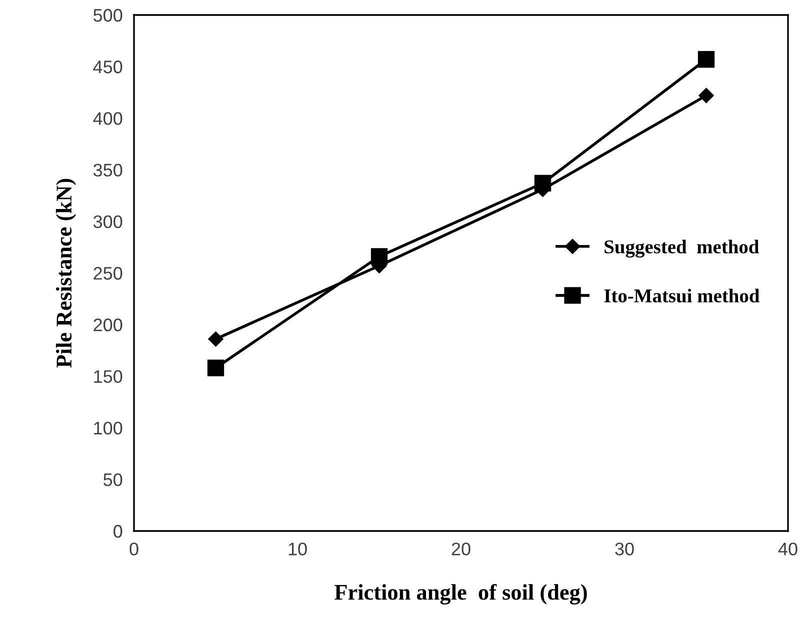 The image size is (804, 641). What do you see at coordinates (460, 594) in the screenshot?
I see `x-axis-title: Friction angle of soil (deg)` at bounding box center [460, 594].